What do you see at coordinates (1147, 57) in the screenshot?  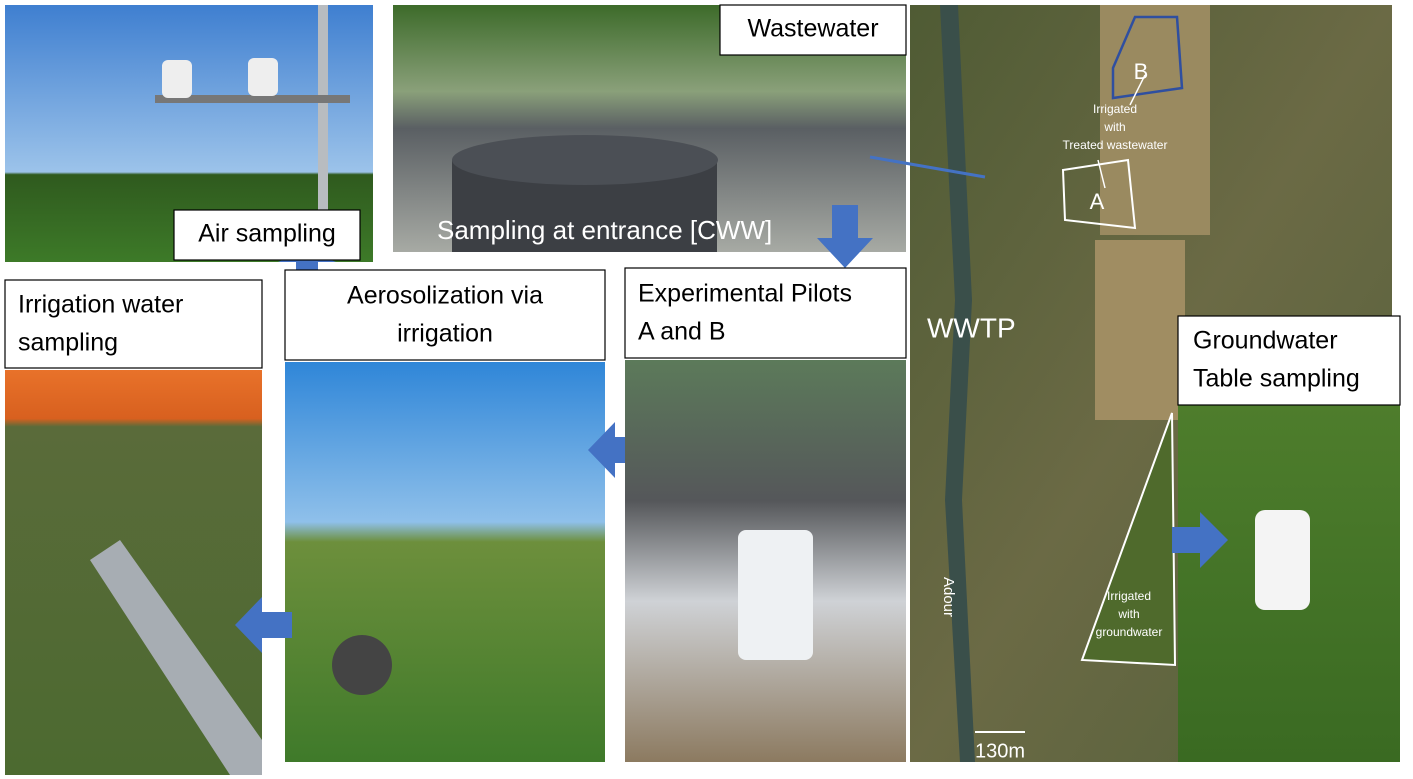 I see `plot-b` at bounding box center [1147, 57].